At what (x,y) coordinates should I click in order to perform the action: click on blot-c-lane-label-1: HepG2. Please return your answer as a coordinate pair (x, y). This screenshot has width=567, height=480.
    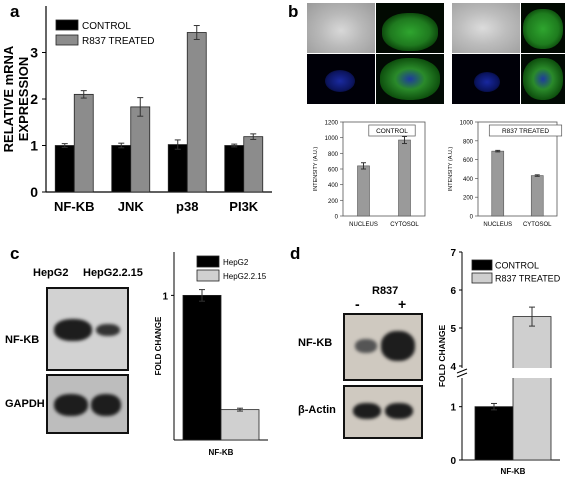
    Looking at the image, I should click on (51, 273).